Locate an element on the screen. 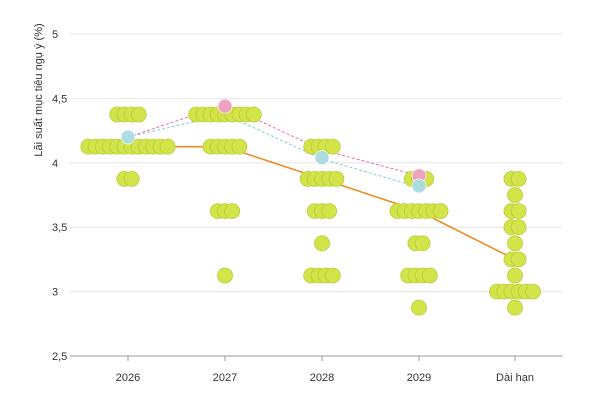 The width and height of the screenshot is (600, 405). x-tick-label: 2027 is located at coordinates (225, 378).